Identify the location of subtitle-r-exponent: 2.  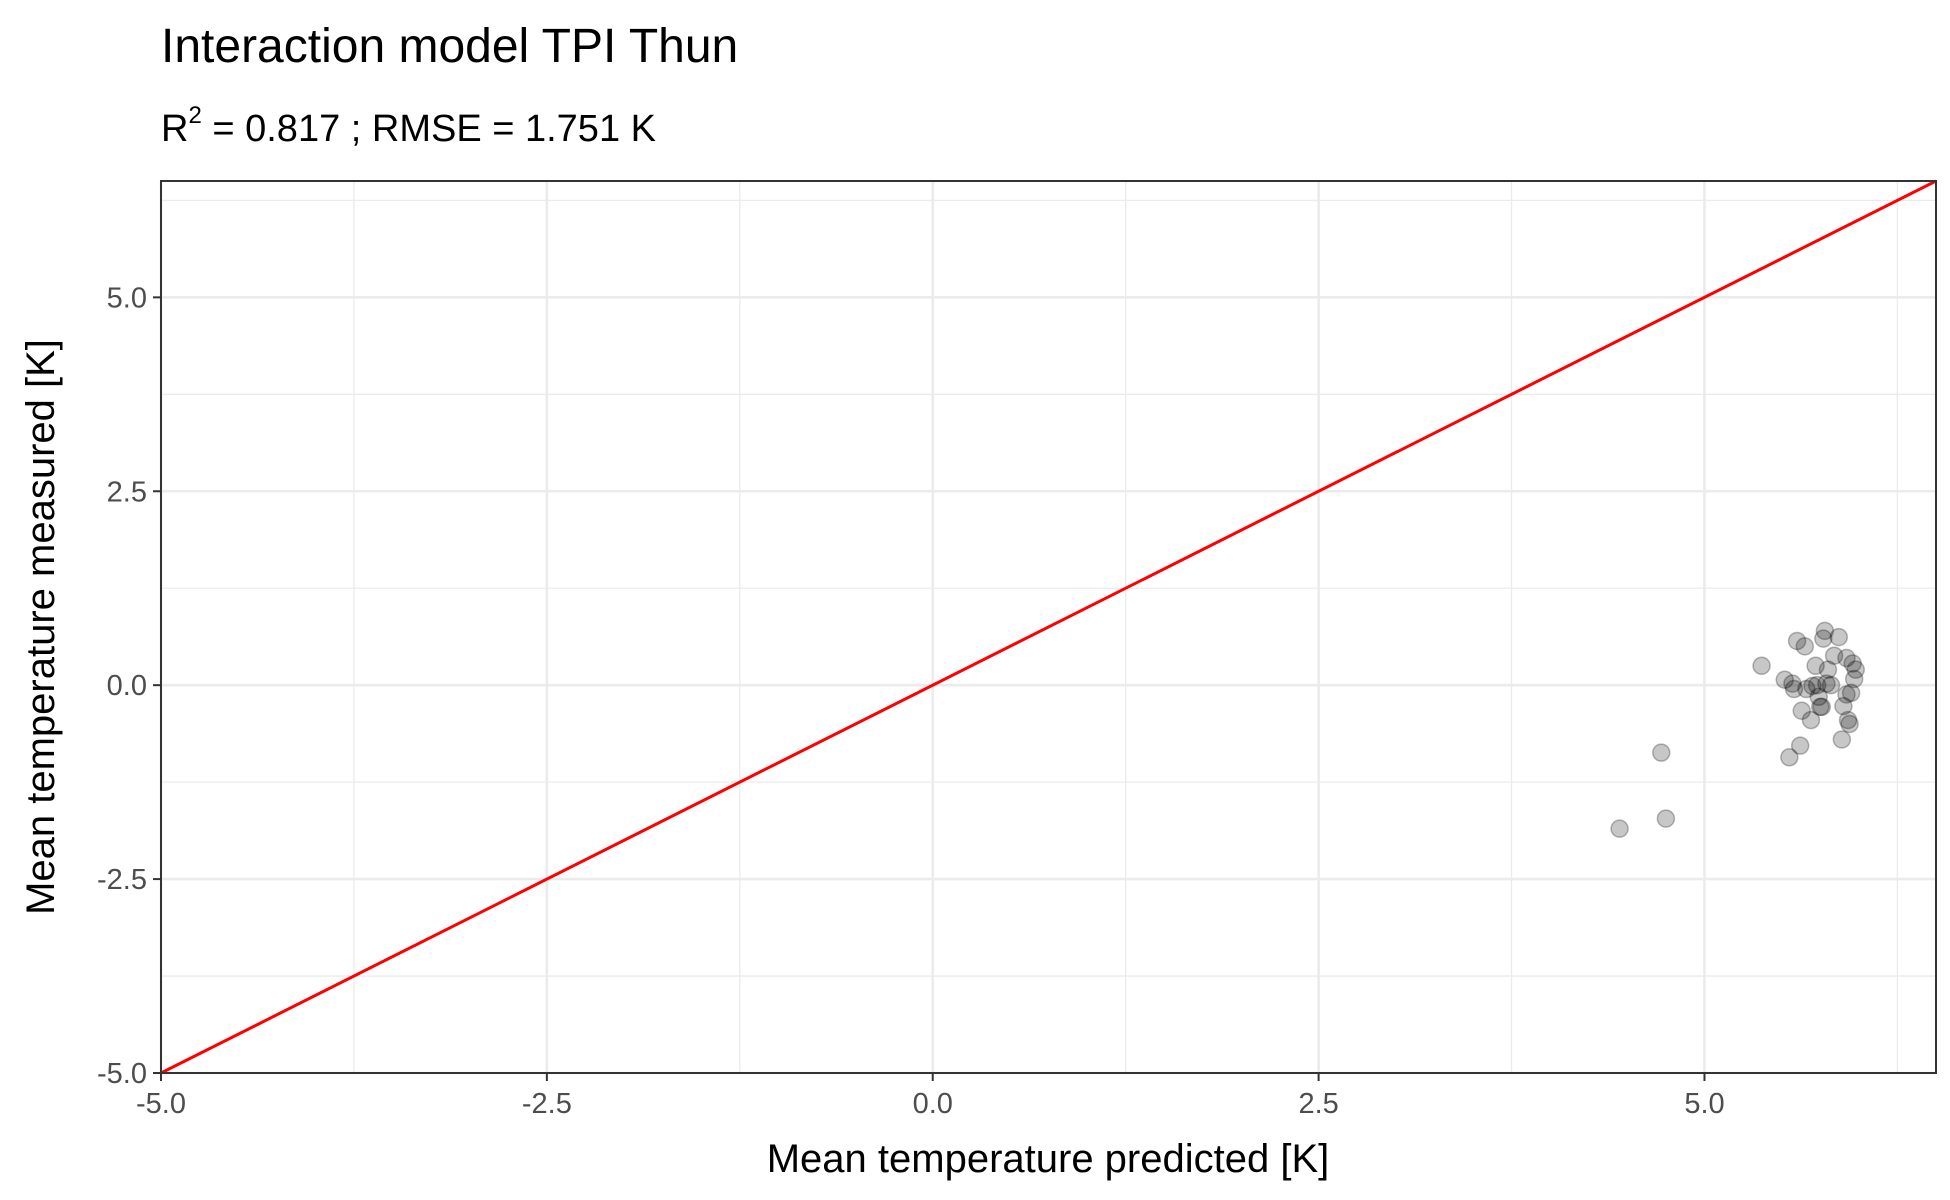
(194, 115).